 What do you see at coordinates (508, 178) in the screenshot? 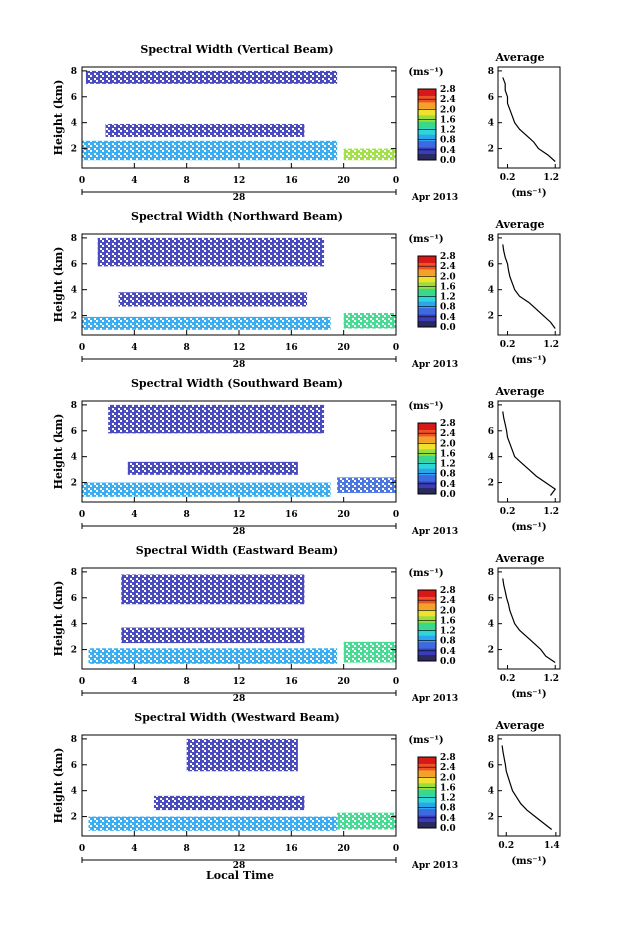
I see `average-x-tick-label: 0.2` at bounding box center [508, 178].